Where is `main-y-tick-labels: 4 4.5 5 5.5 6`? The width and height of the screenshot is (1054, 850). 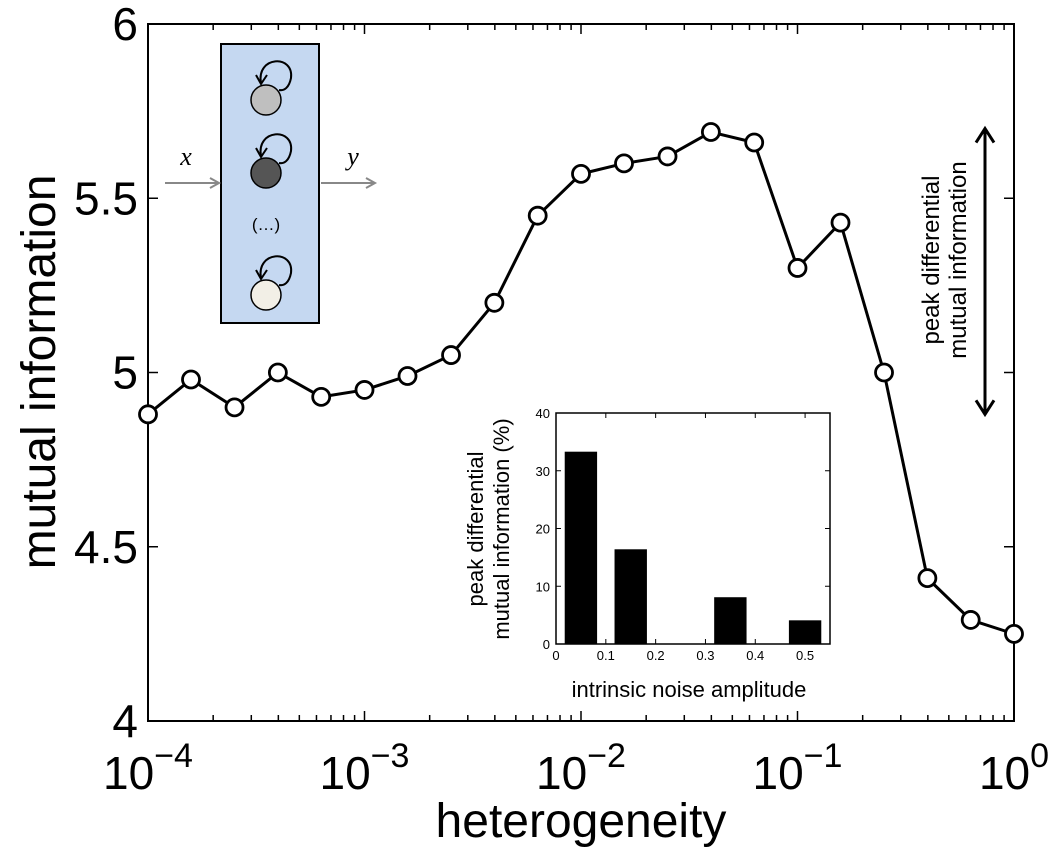 main-y-tick-labels: 4 4.5 5 5.5 6 is located at coordinates (106, 373).